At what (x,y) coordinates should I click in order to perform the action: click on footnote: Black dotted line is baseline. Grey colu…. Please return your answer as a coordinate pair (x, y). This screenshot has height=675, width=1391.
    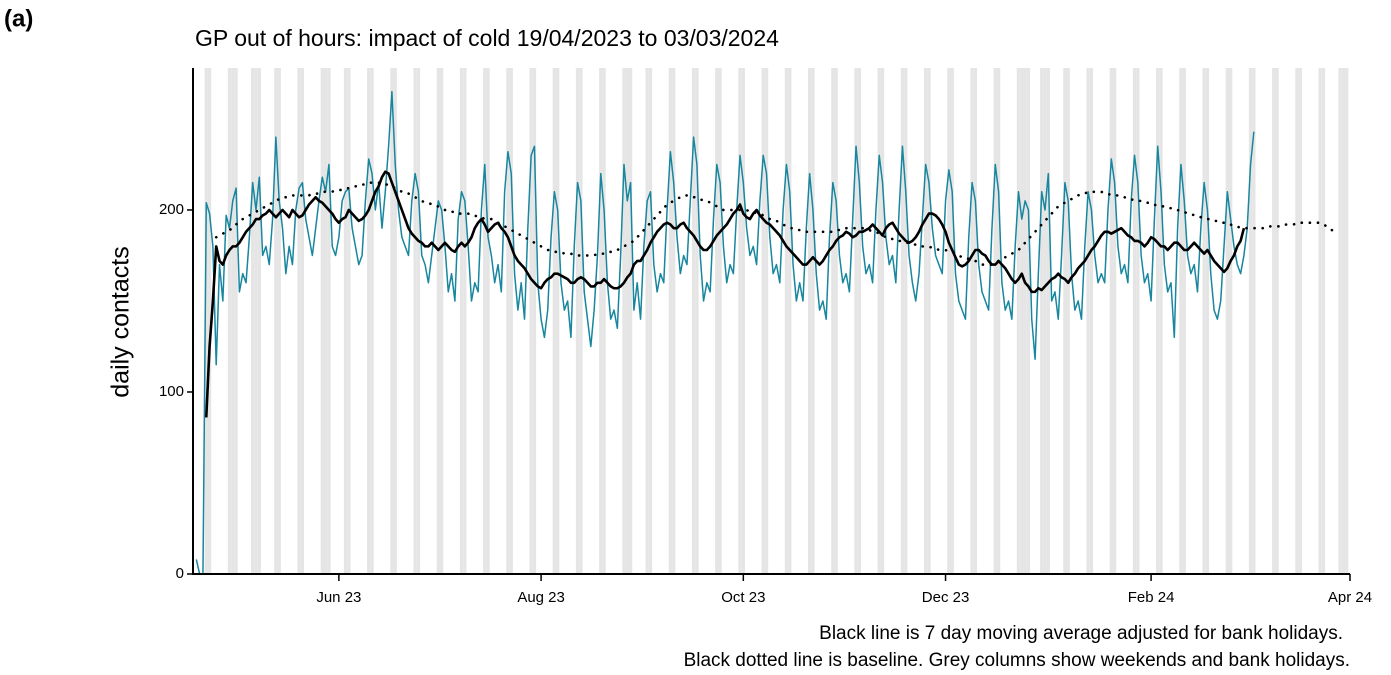
    Looking at the image, I should click on (1017, 660).